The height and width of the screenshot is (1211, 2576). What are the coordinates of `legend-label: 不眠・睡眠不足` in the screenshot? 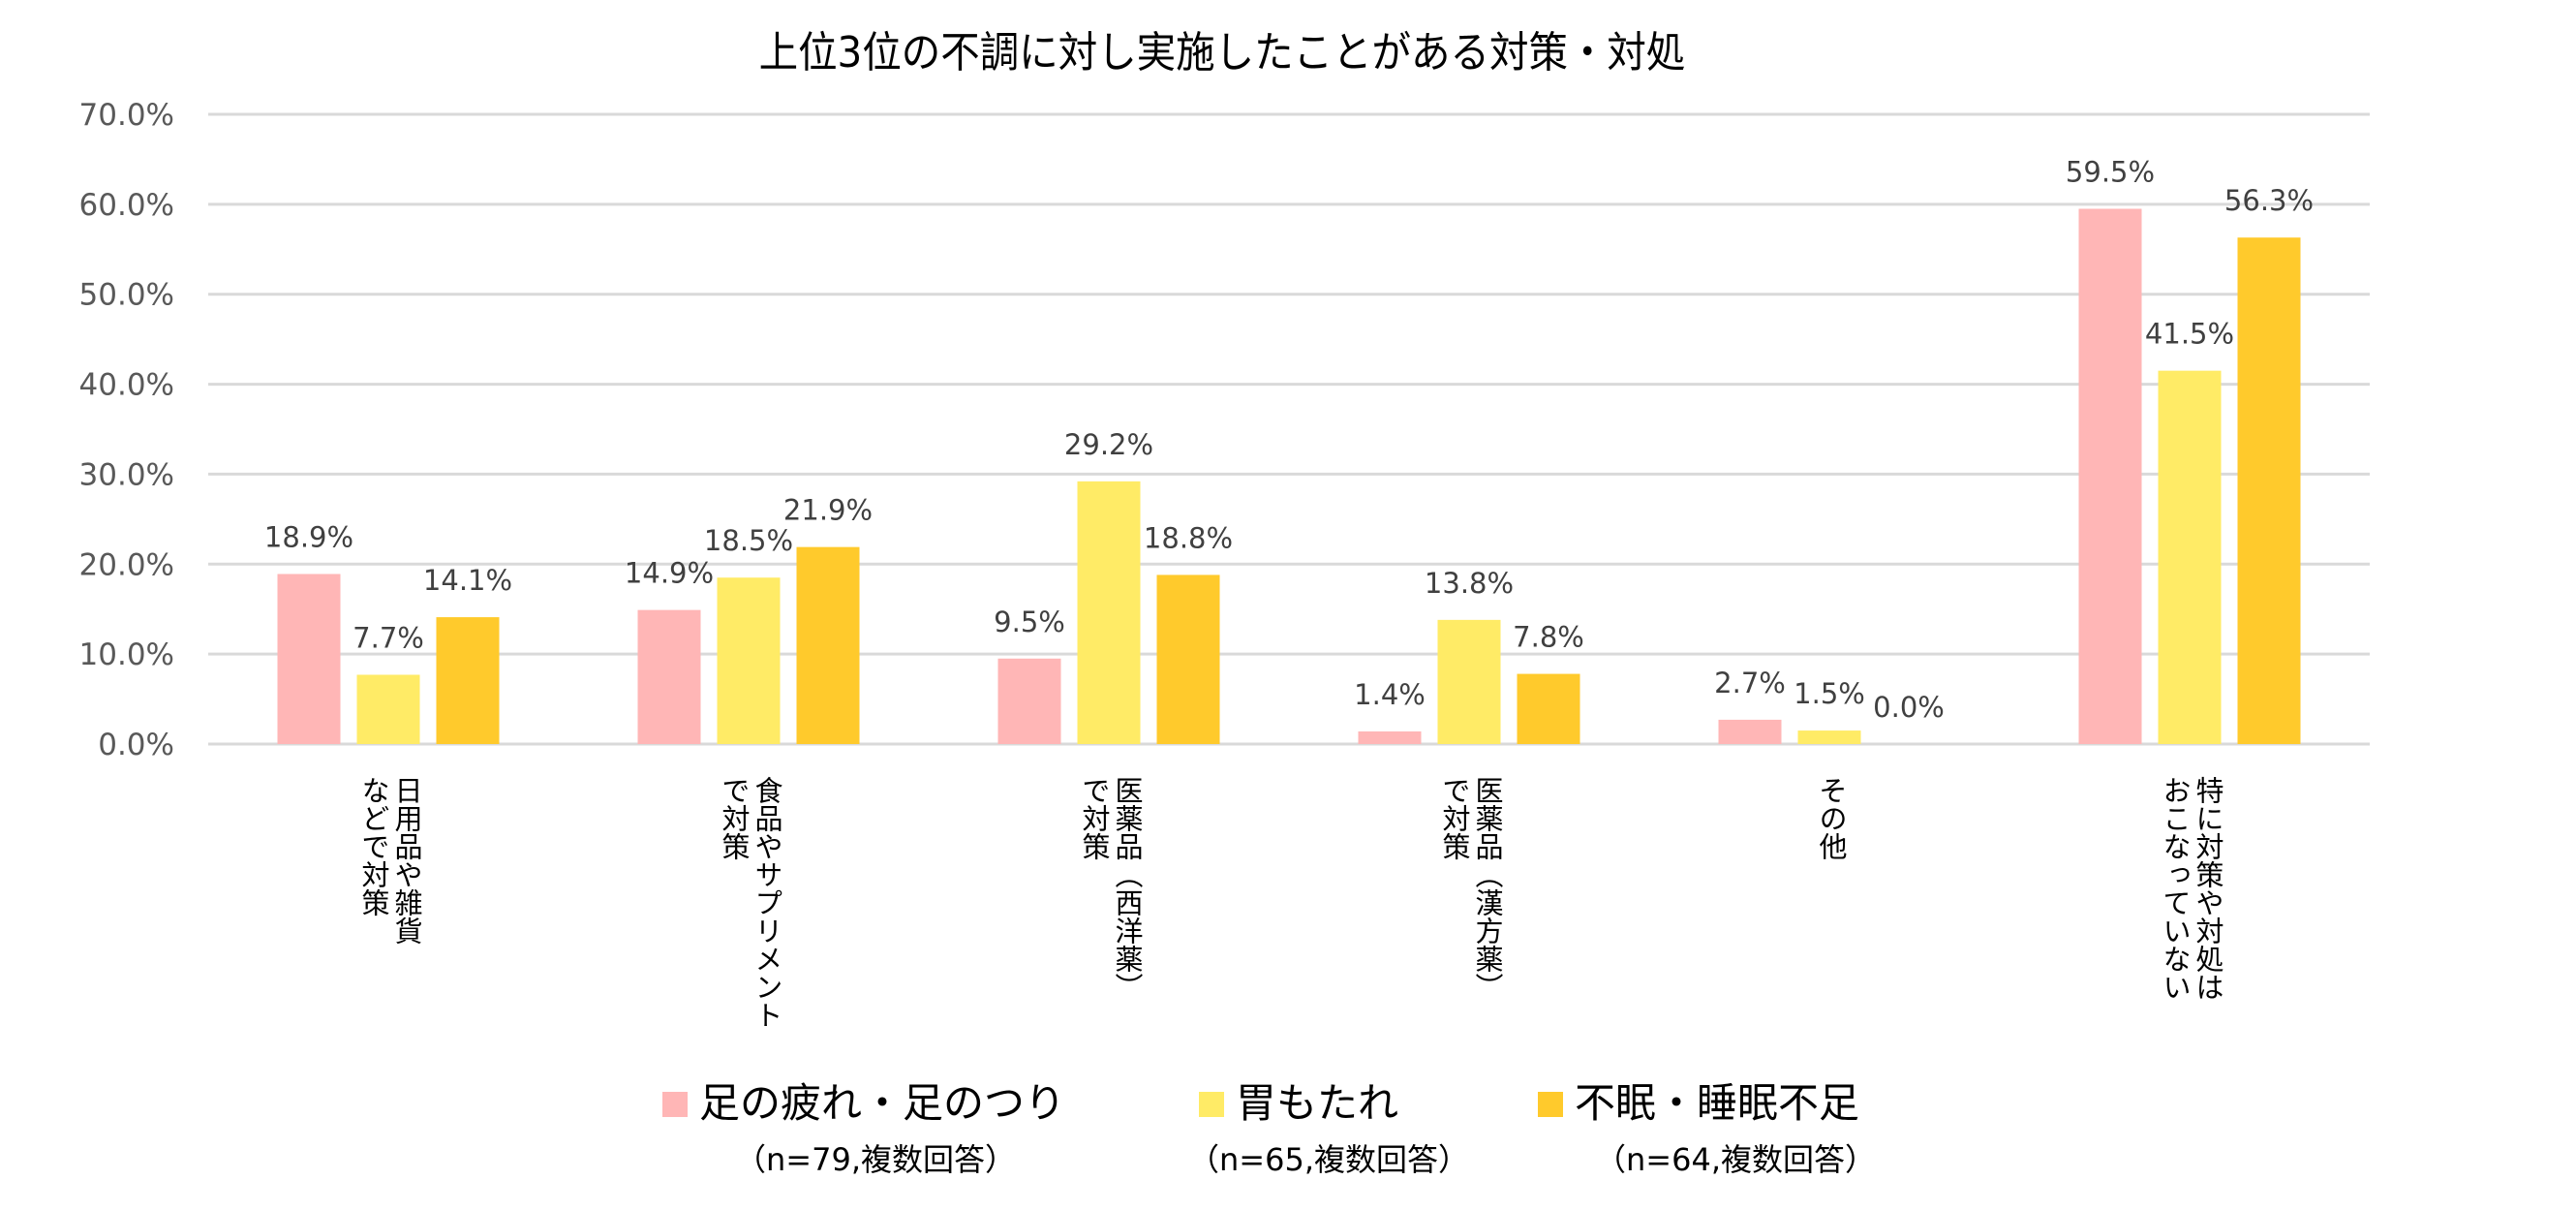 It's located at (1717, 1103).